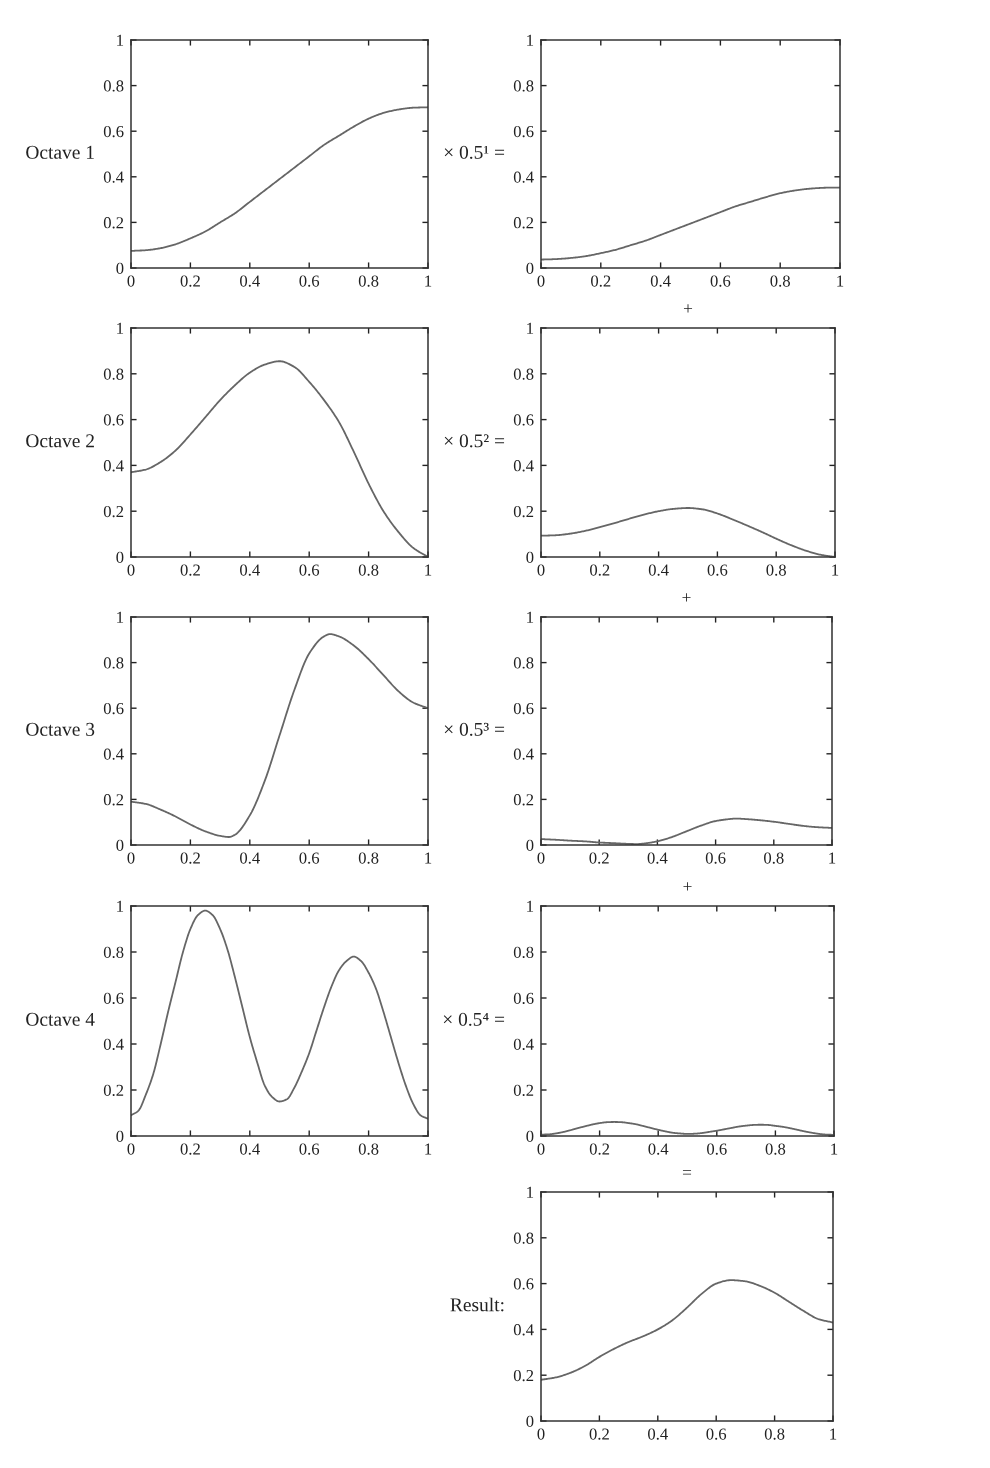  Describe the element at coordinates (474, 152) in the screenshot. I see `y-axis-title: × 0.5¹ =` at that location.